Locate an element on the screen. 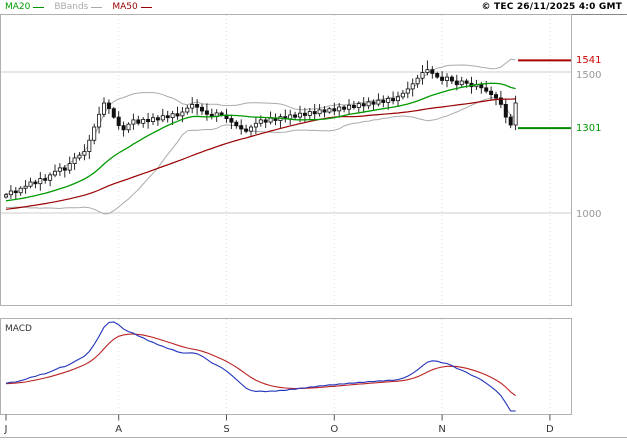  x-axis-label-S: S is located at coordinates (226, 429).